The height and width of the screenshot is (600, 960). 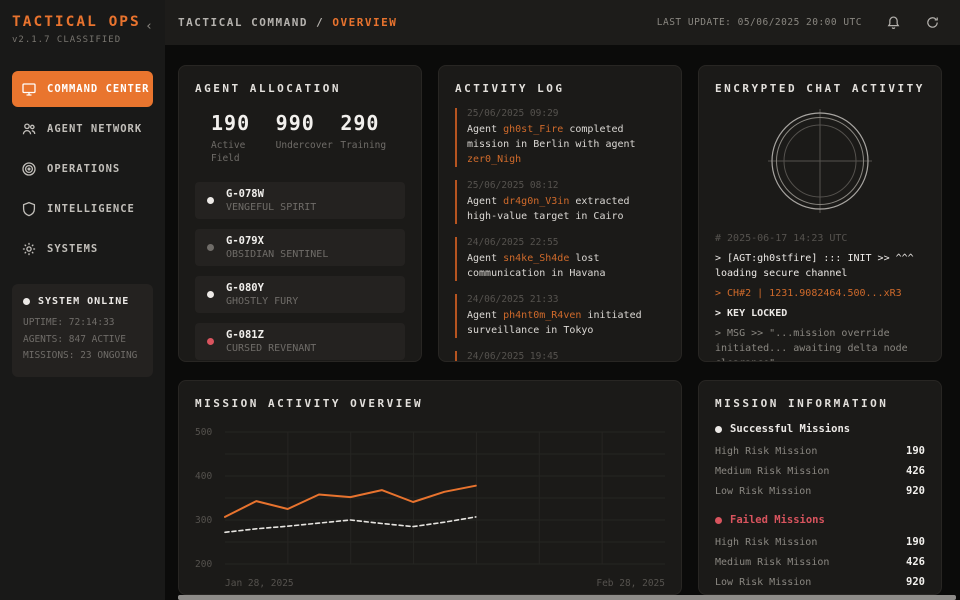 What do you see at coordinates (245, 287) in the screenshot?
I see `agent-code: G-080Y` at bounding box center [245, 287].